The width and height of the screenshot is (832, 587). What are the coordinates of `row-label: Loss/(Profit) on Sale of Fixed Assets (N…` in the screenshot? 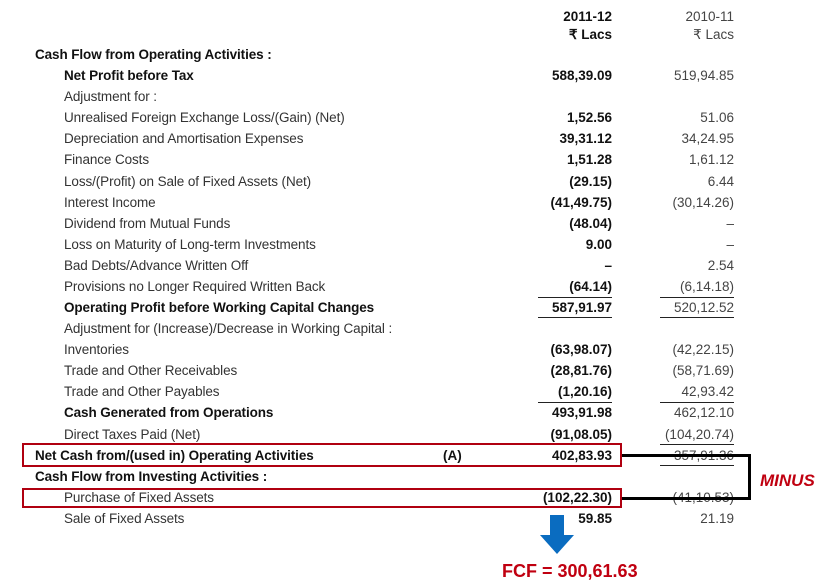 It's located at (188, 181).